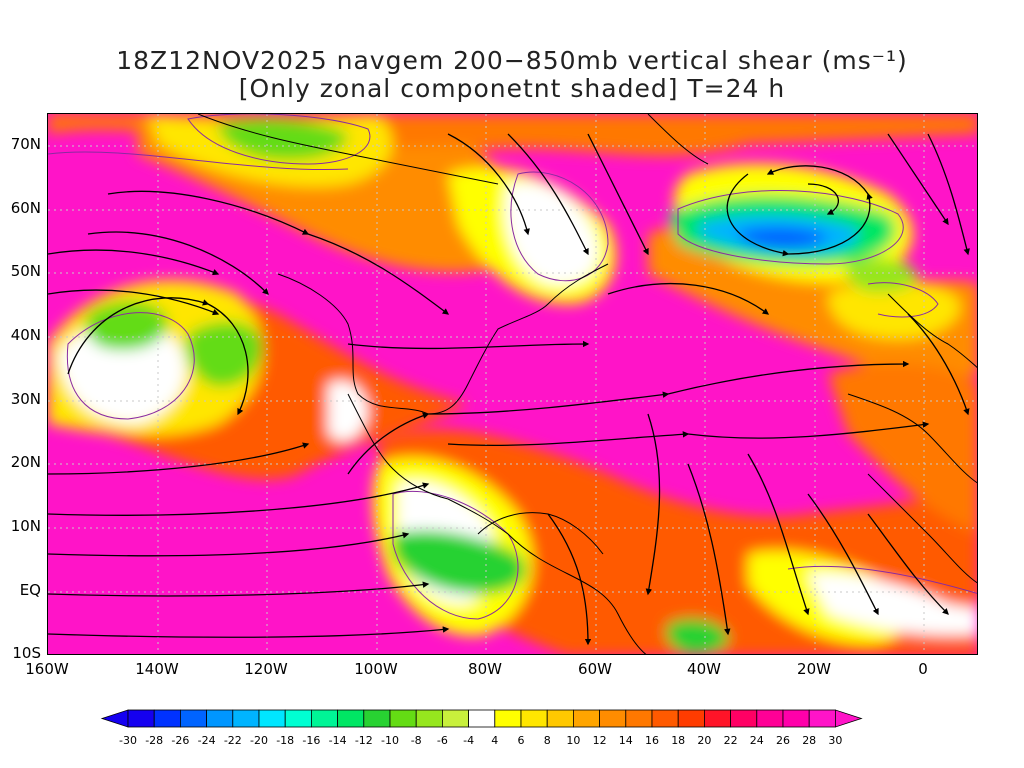 The image size is (1024, 768). What do you see at coordinates (259, 740) in the screenshot?
I see `colorbar-label: -20` at bounding box center [259, 740].